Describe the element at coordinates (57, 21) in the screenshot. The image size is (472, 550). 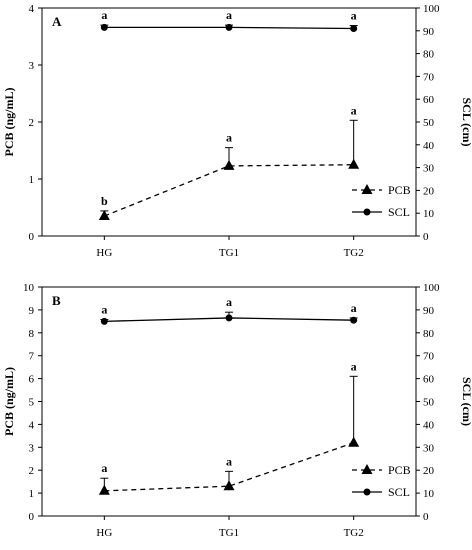
I see `panel-letter: A` at that location.